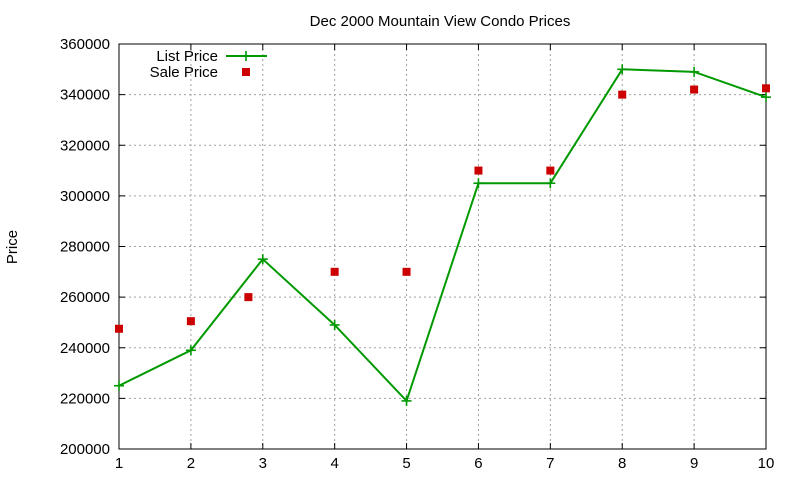  What do you see at coordinates (550, 463) in the screenshot?
I see `x-tick-label: 7` at bounding box center [550, 463].